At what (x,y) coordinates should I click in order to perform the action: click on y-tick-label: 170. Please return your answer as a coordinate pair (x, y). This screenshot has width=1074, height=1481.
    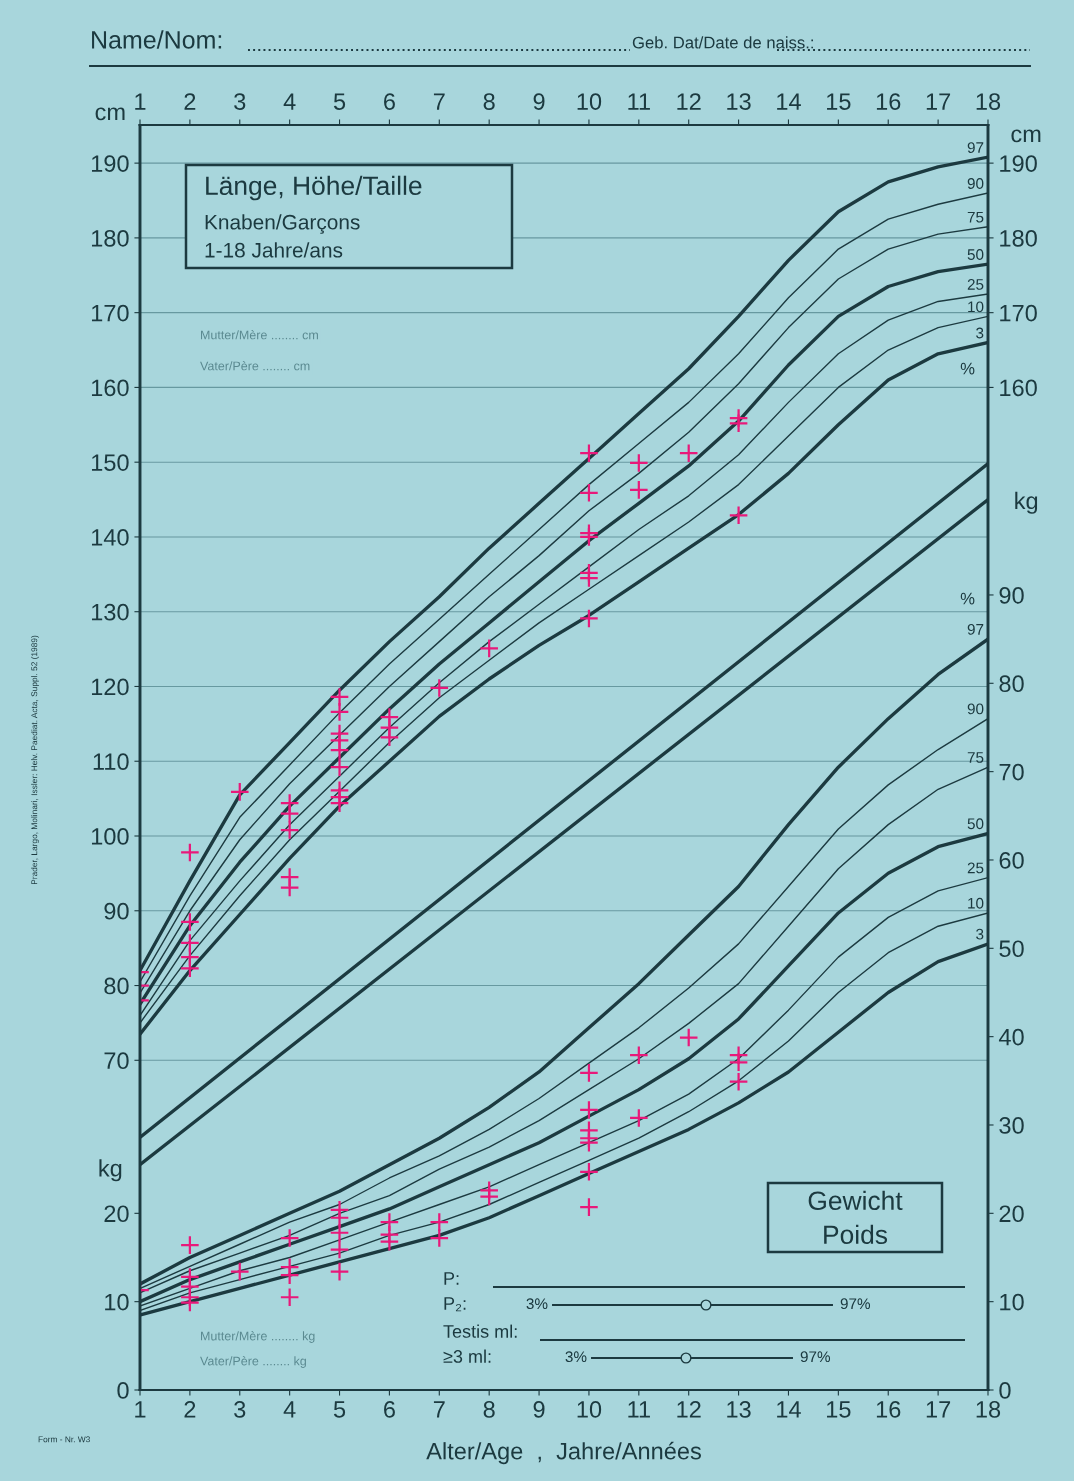
    Looking at the image, I should click on (110, 313).